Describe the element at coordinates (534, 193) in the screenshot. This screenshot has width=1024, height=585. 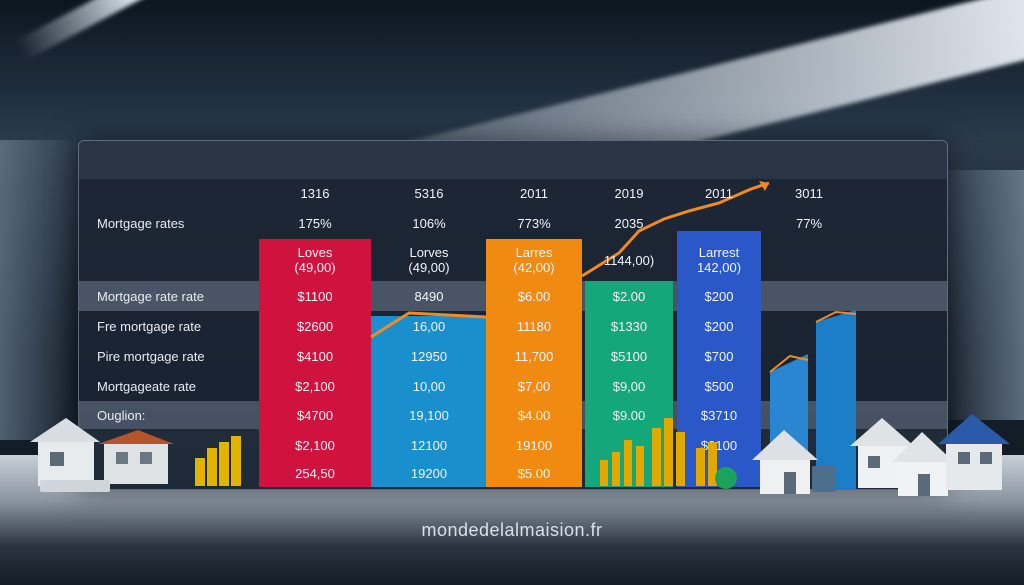
I see `header-col-3: 2011` at that location.